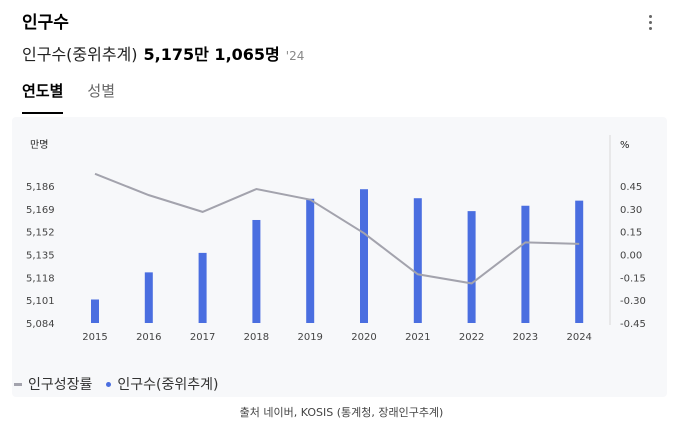 The image size is (683, 427). What do you see at coordinates (109, 384) in the screenshot?
I see `dot-swatch-icon` at bounding box center [109, 384].